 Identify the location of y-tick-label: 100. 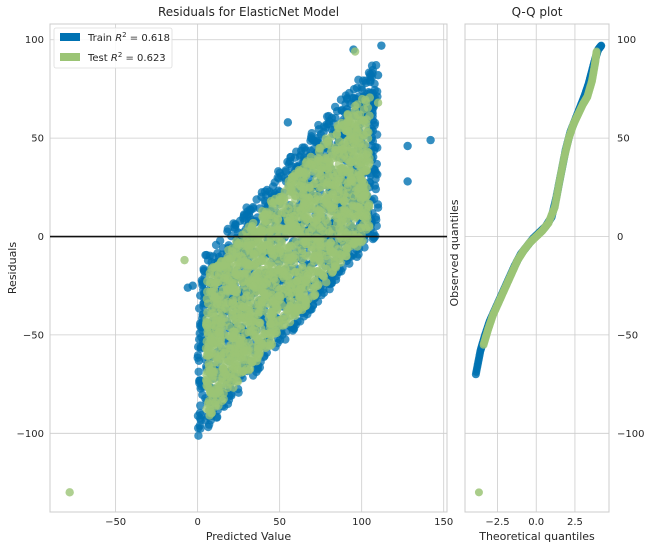
(34, 40).